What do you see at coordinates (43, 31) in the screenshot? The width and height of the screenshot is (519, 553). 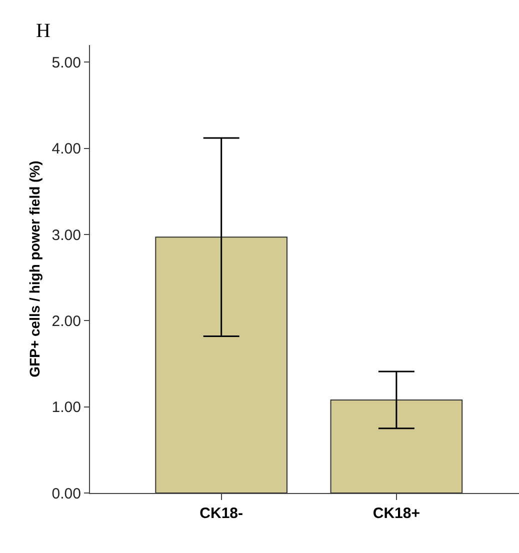 I see `text: H` at bounding box center [43, 31].